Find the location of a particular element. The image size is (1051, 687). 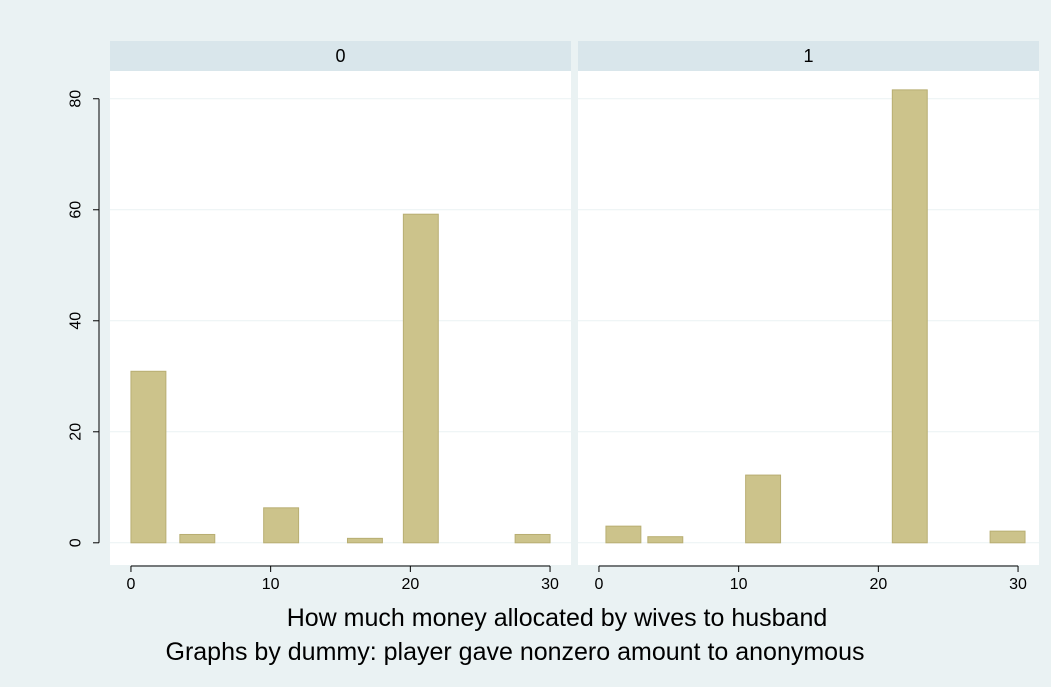

y-tick-label-20: 20 is located at coordinates (76, 432).